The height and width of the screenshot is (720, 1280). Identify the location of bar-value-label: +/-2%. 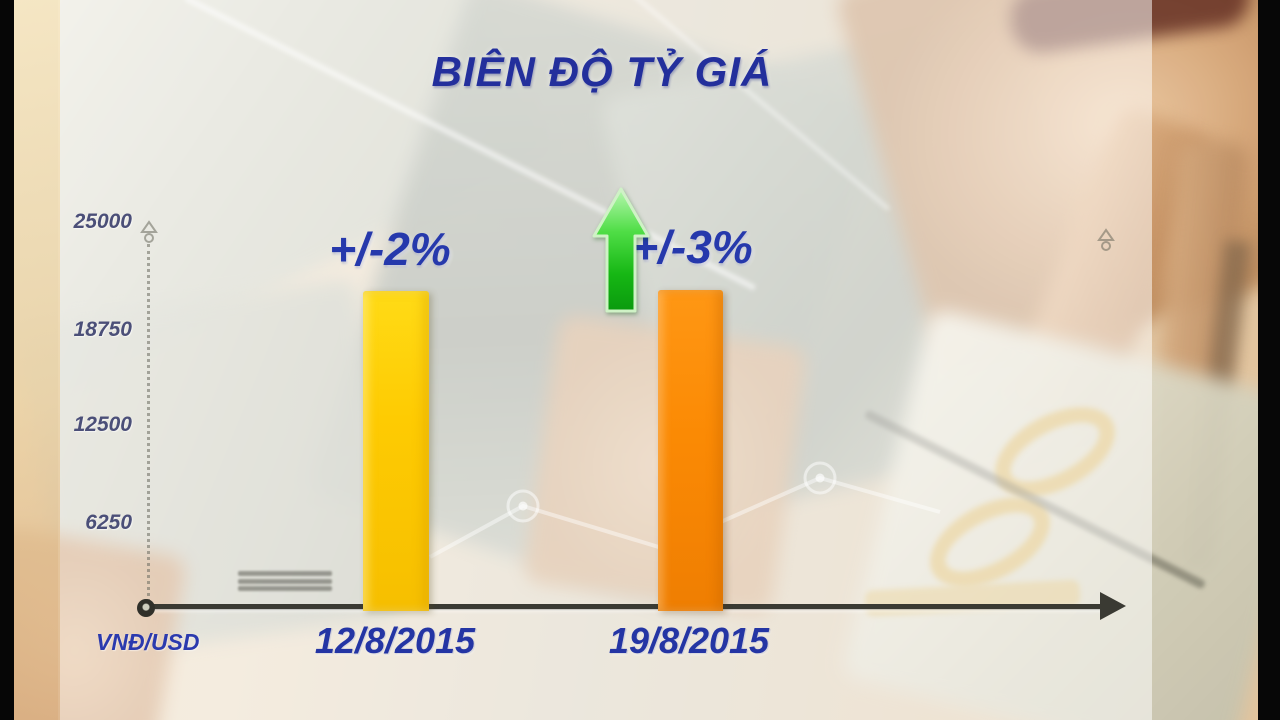
(390, 249).